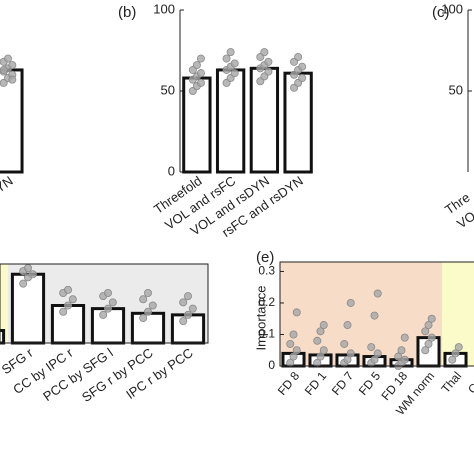 This screenshot has width=474, height=474. I want to click on y-tick-label: 0.3, so click(266, 271).